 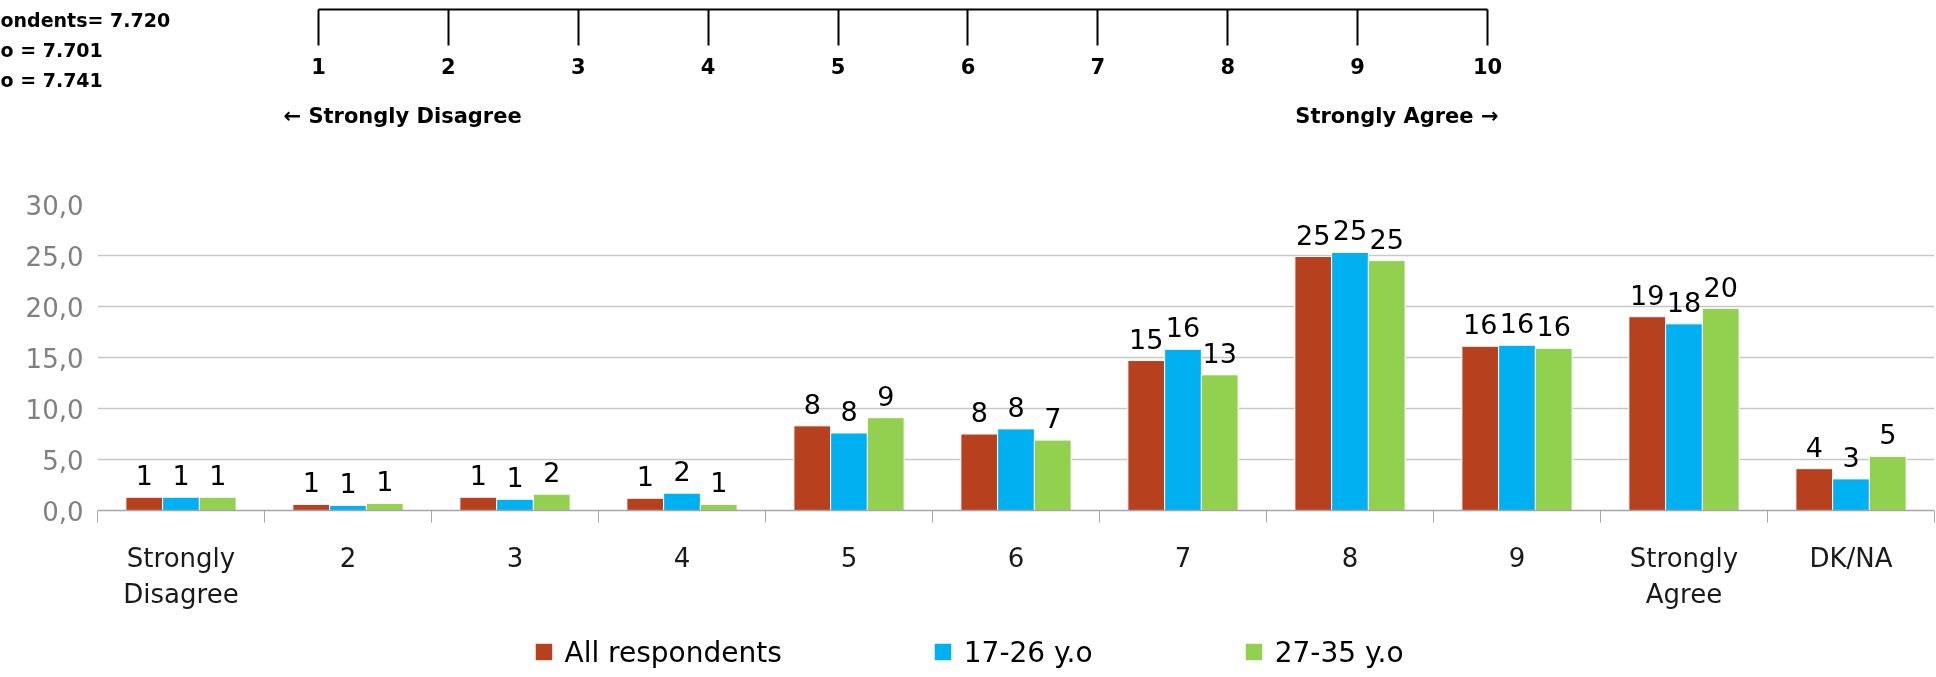 What do you see at coordinates (886, 396) in the screenshot?
I see `data-label: 9` at bounding box center [886, 396].